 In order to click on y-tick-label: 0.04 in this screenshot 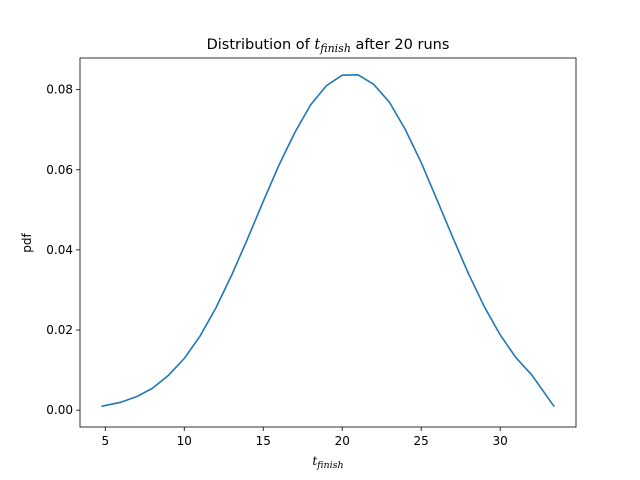, I will do `click(59, 250)`.